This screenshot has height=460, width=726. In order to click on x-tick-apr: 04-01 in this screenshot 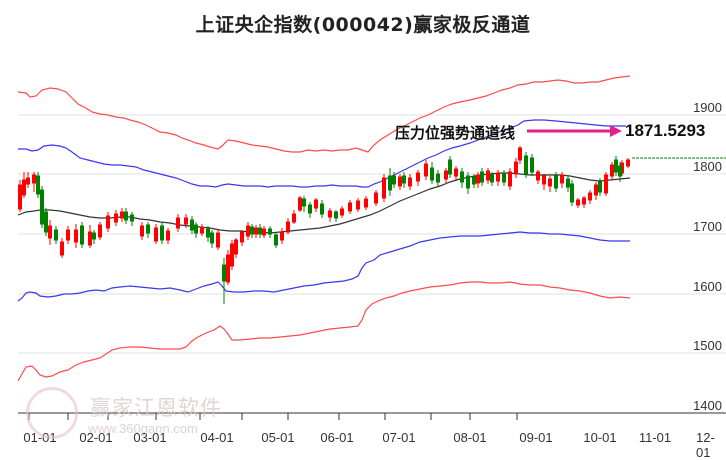, I will do `click(217, 437)`.